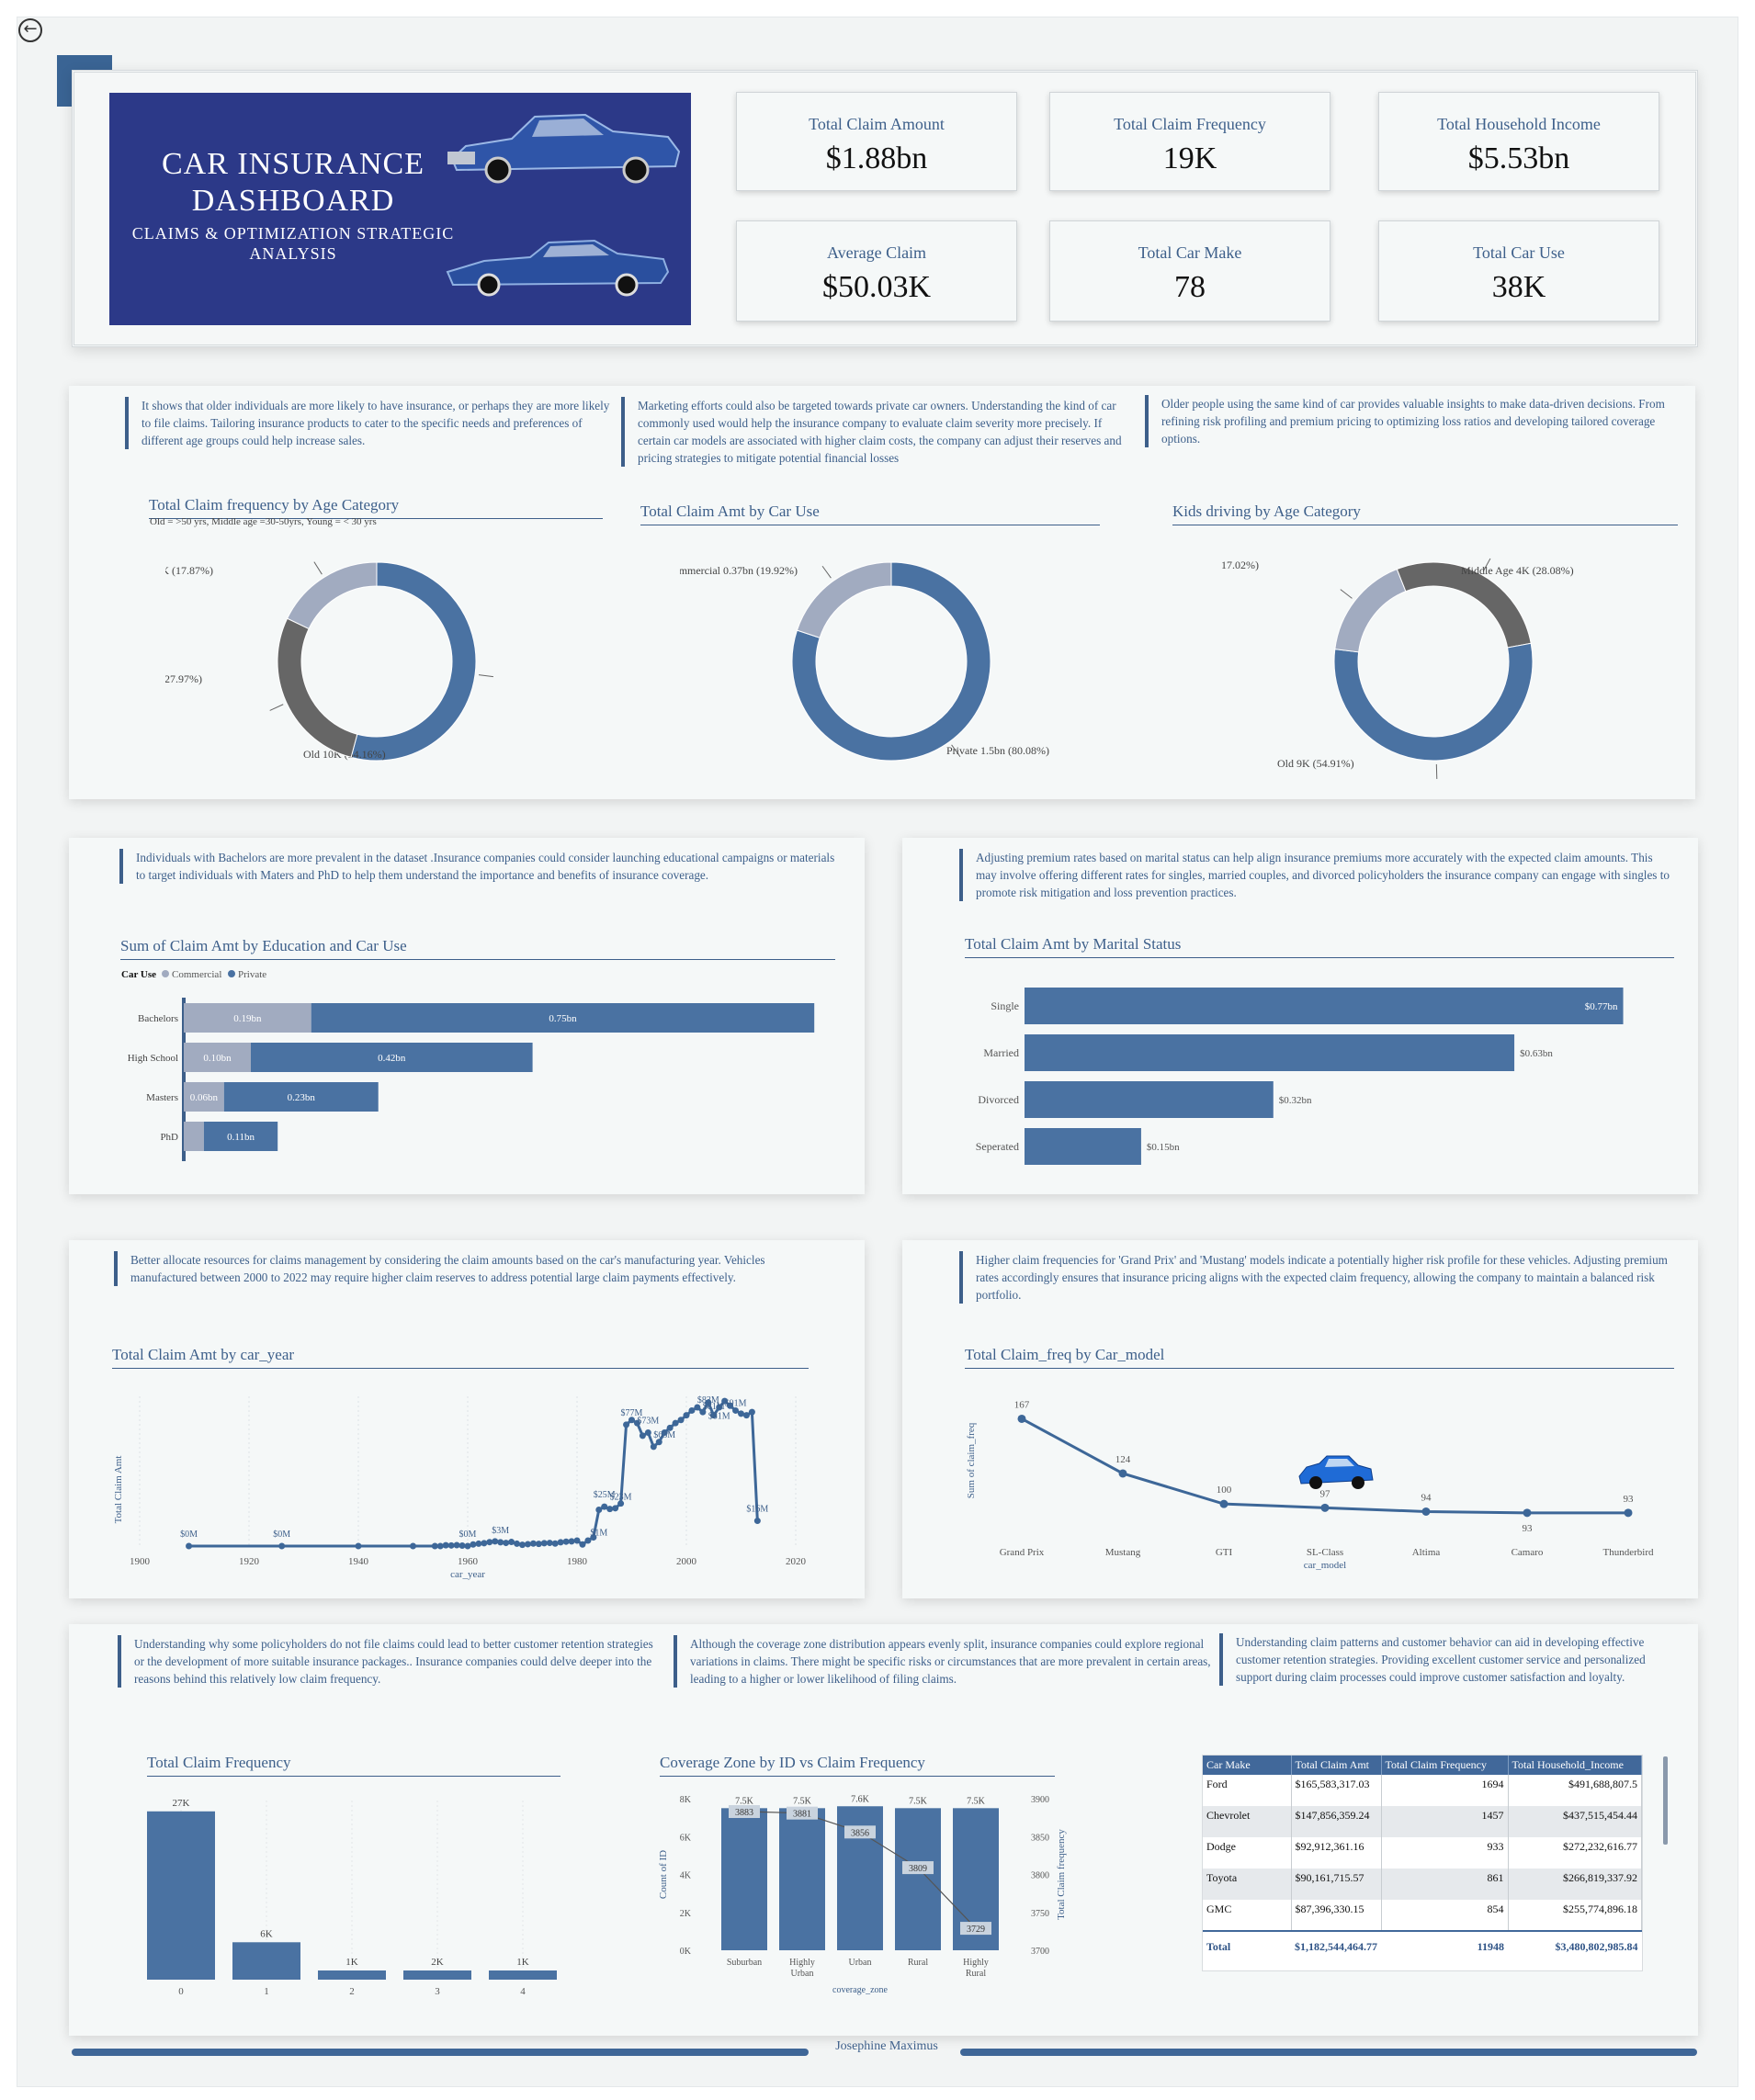  I want to click on chart-title-age: Total Claim frequency by Age Category, so click(376, 507).